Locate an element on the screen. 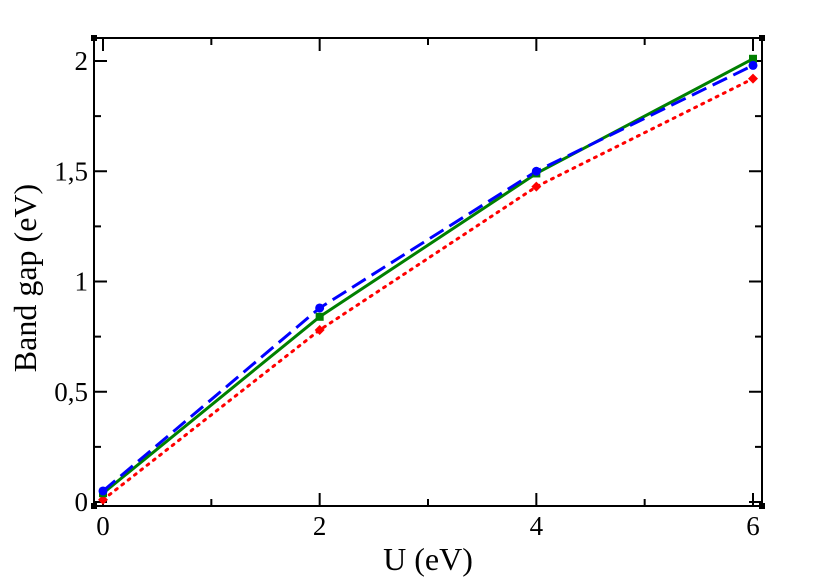 The width and height of the screenshot is (825, 585). y-tick-label: 1 is located at coordinates (82, 282).